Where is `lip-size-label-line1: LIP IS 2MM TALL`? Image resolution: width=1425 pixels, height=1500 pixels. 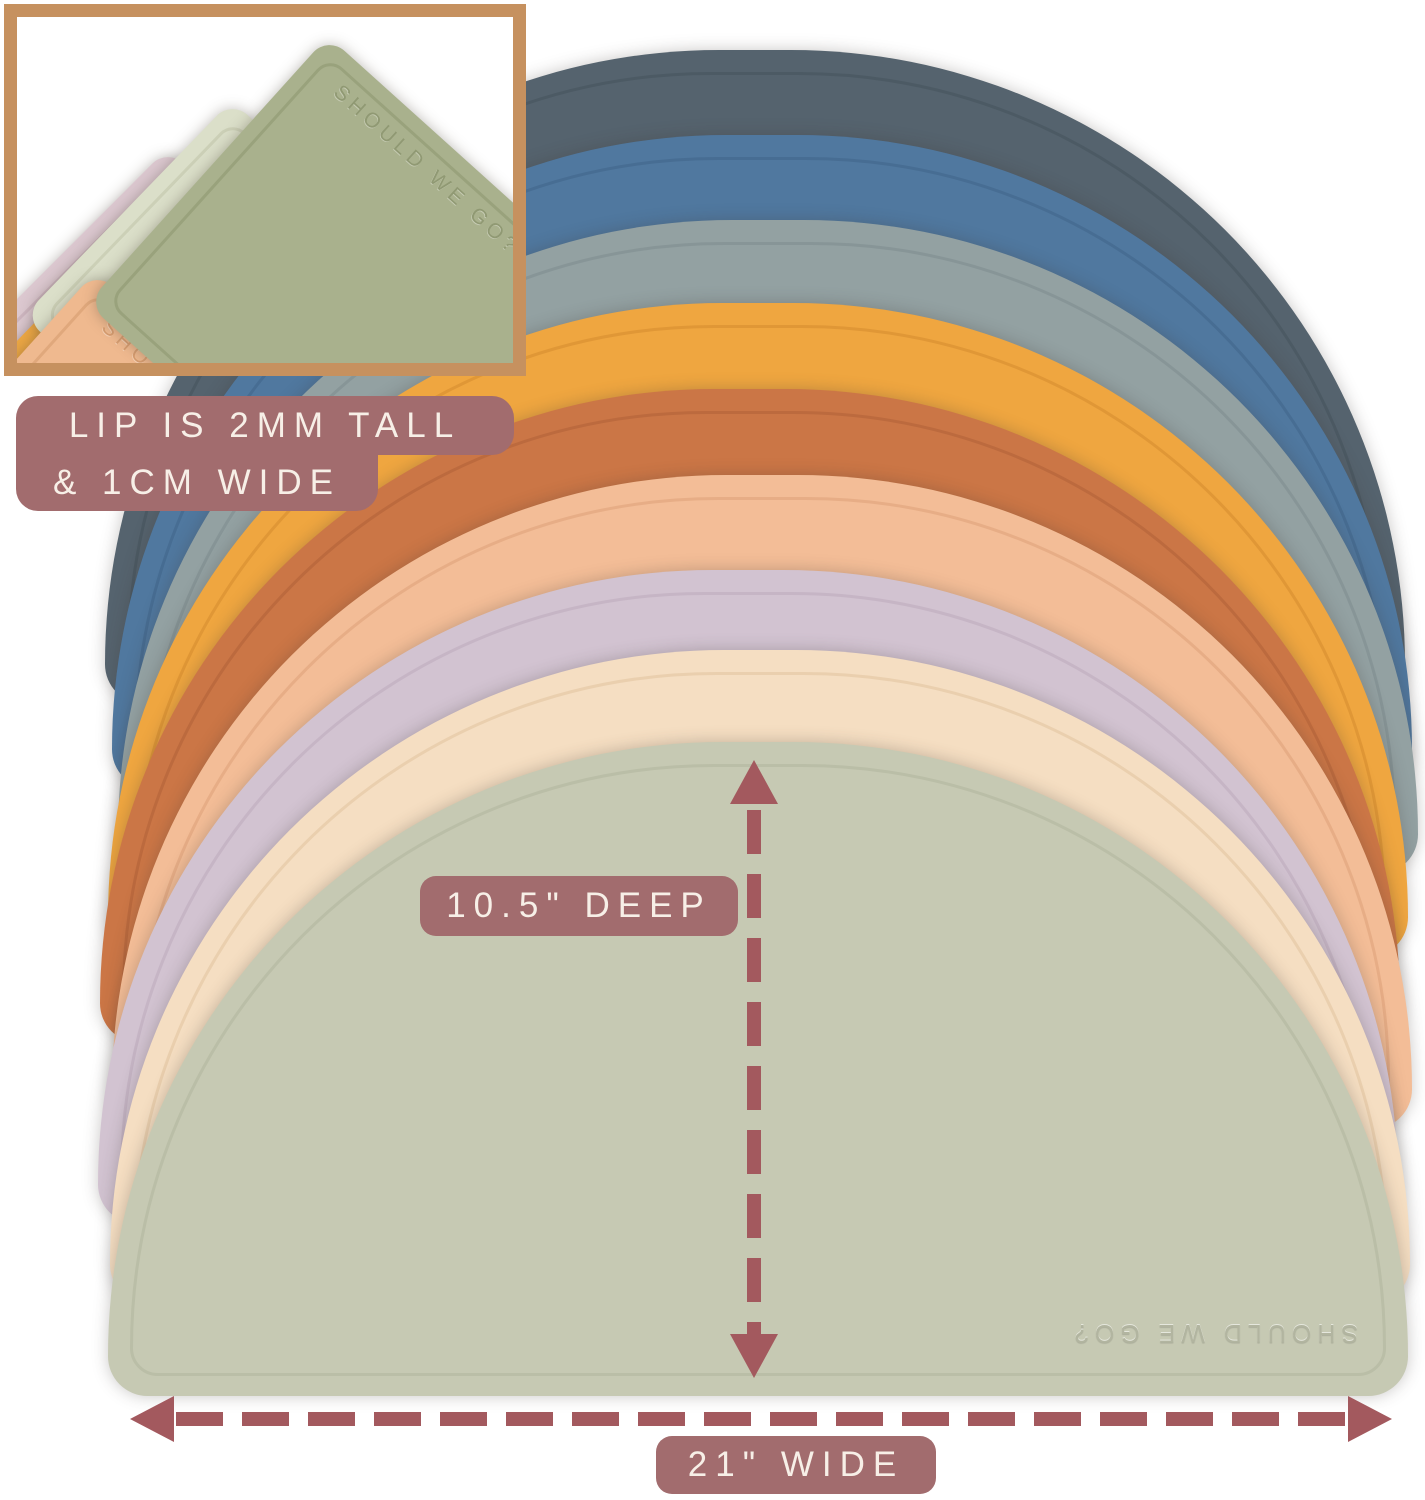 lip-size-label-line1: LIP IS 2MM TALL is located at coordinates (265, 425).